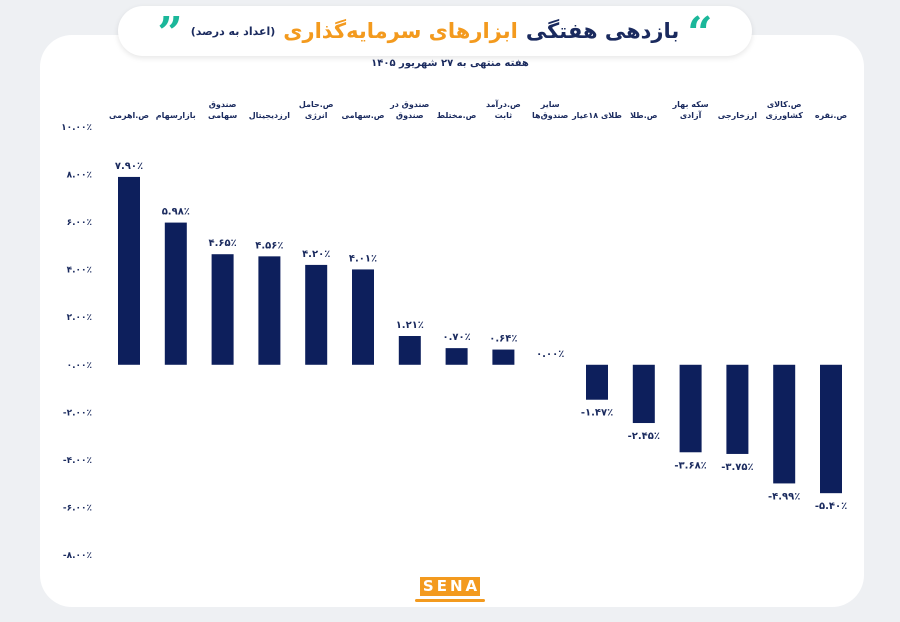  Describe the element at coordinates (690, 465) in the screenshot. I see `value-label: -۳.۶۸٪` at that location.